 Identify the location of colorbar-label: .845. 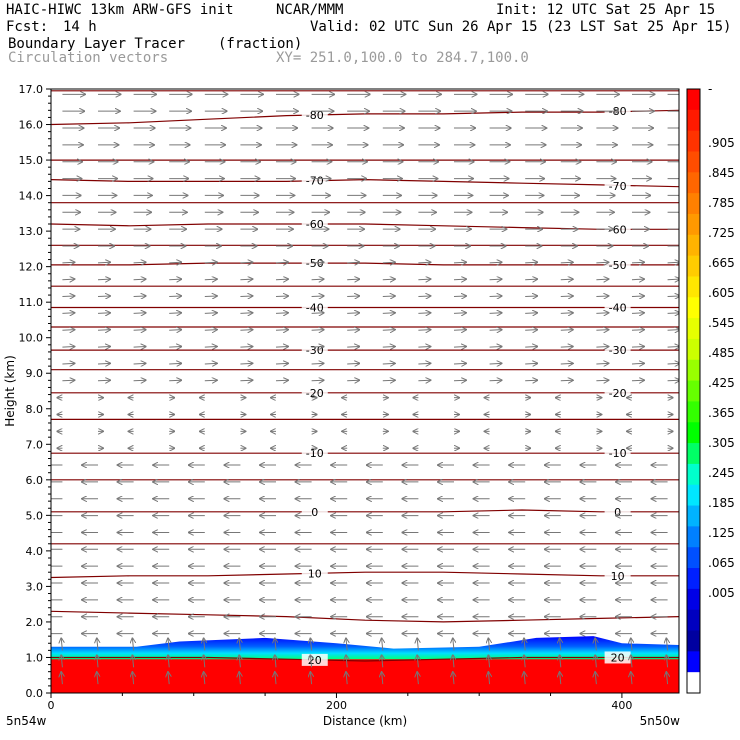
(721, 173).